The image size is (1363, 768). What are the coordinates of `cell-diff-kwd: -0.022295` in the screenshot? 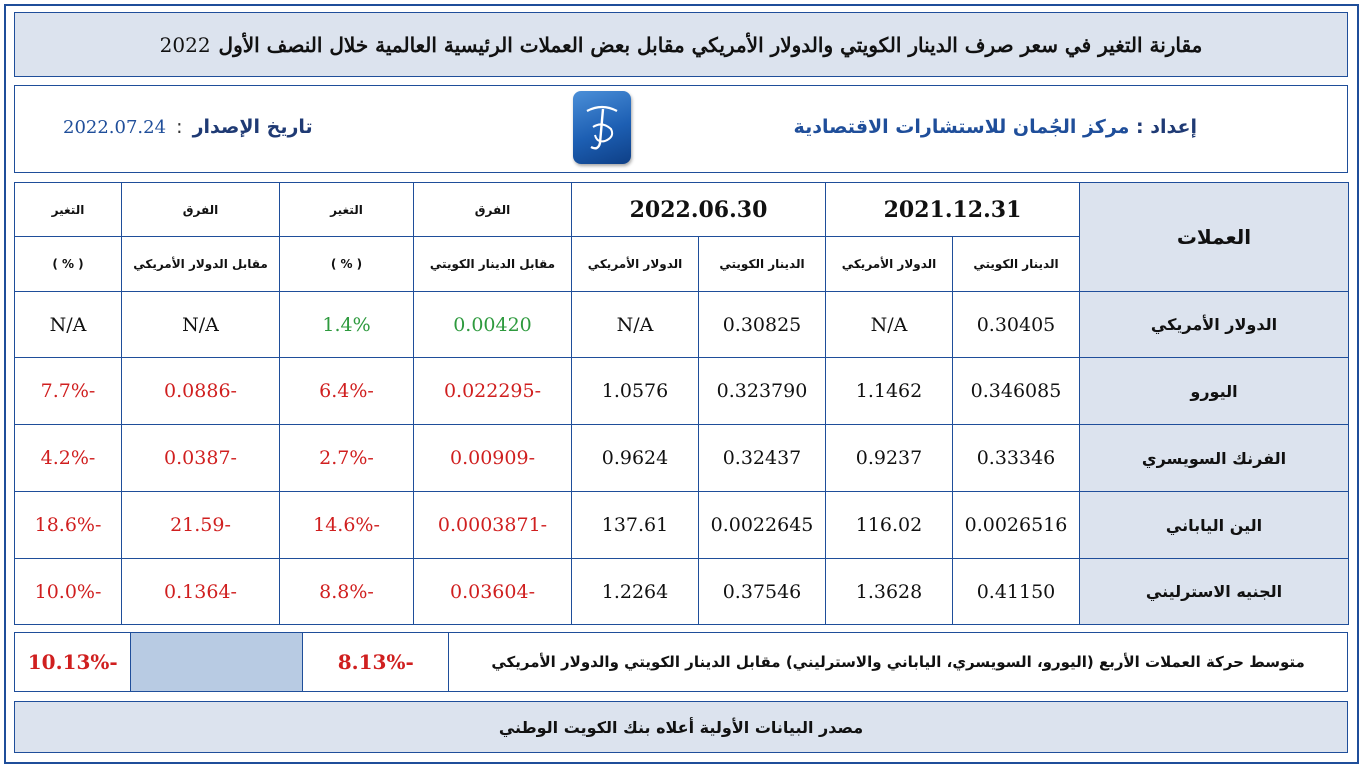 It's located at (492, 391).